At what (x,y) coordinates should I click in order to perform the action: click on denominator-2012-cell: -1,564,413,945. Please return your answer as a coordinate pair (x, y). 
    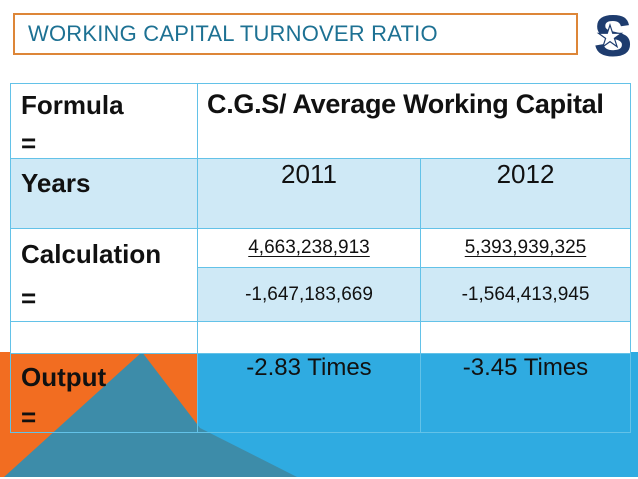
    Looking at the image, I should click on (525, 294).